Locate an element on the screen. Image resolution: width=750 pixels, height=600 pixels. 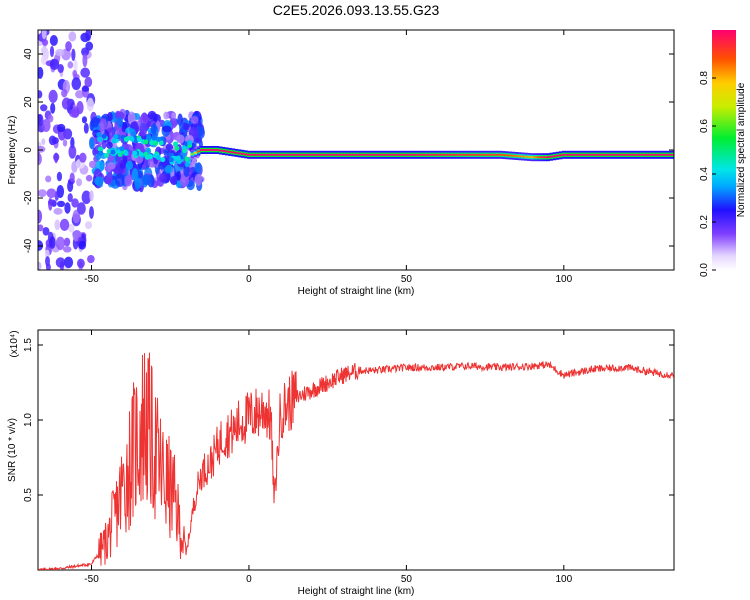
colorbar-tick-label: 0.2 is located at coordinates (704, 222).